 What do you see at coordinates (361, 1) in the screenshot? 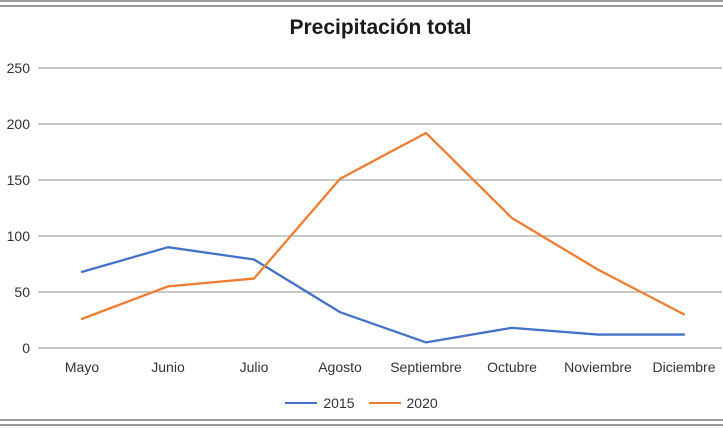
I see `frame-border-top-outer` at bounding box center [361, 1].